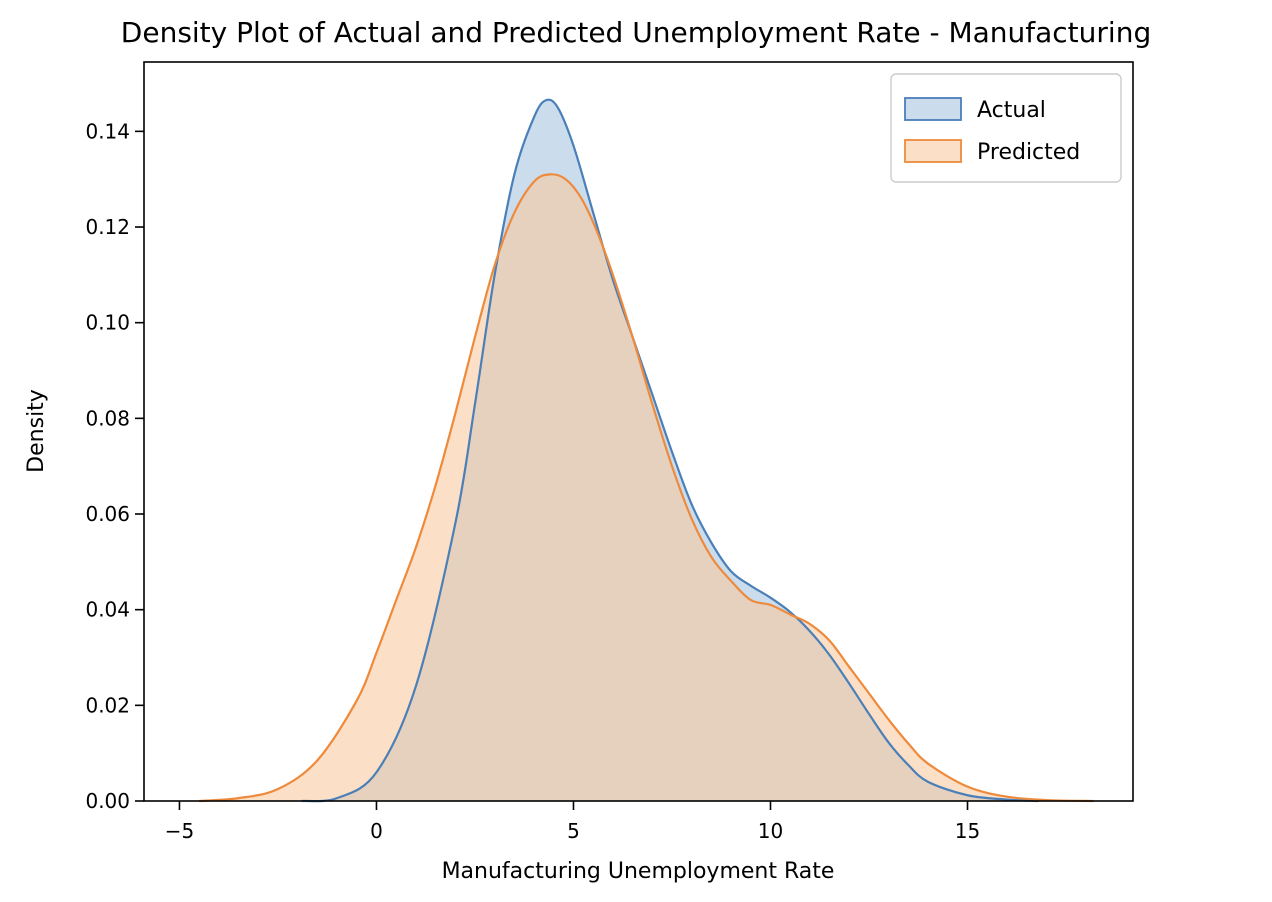  Describe the element at coordinates (376, 831) in the screenshot. I see `x-tick-label: 0` at that location.